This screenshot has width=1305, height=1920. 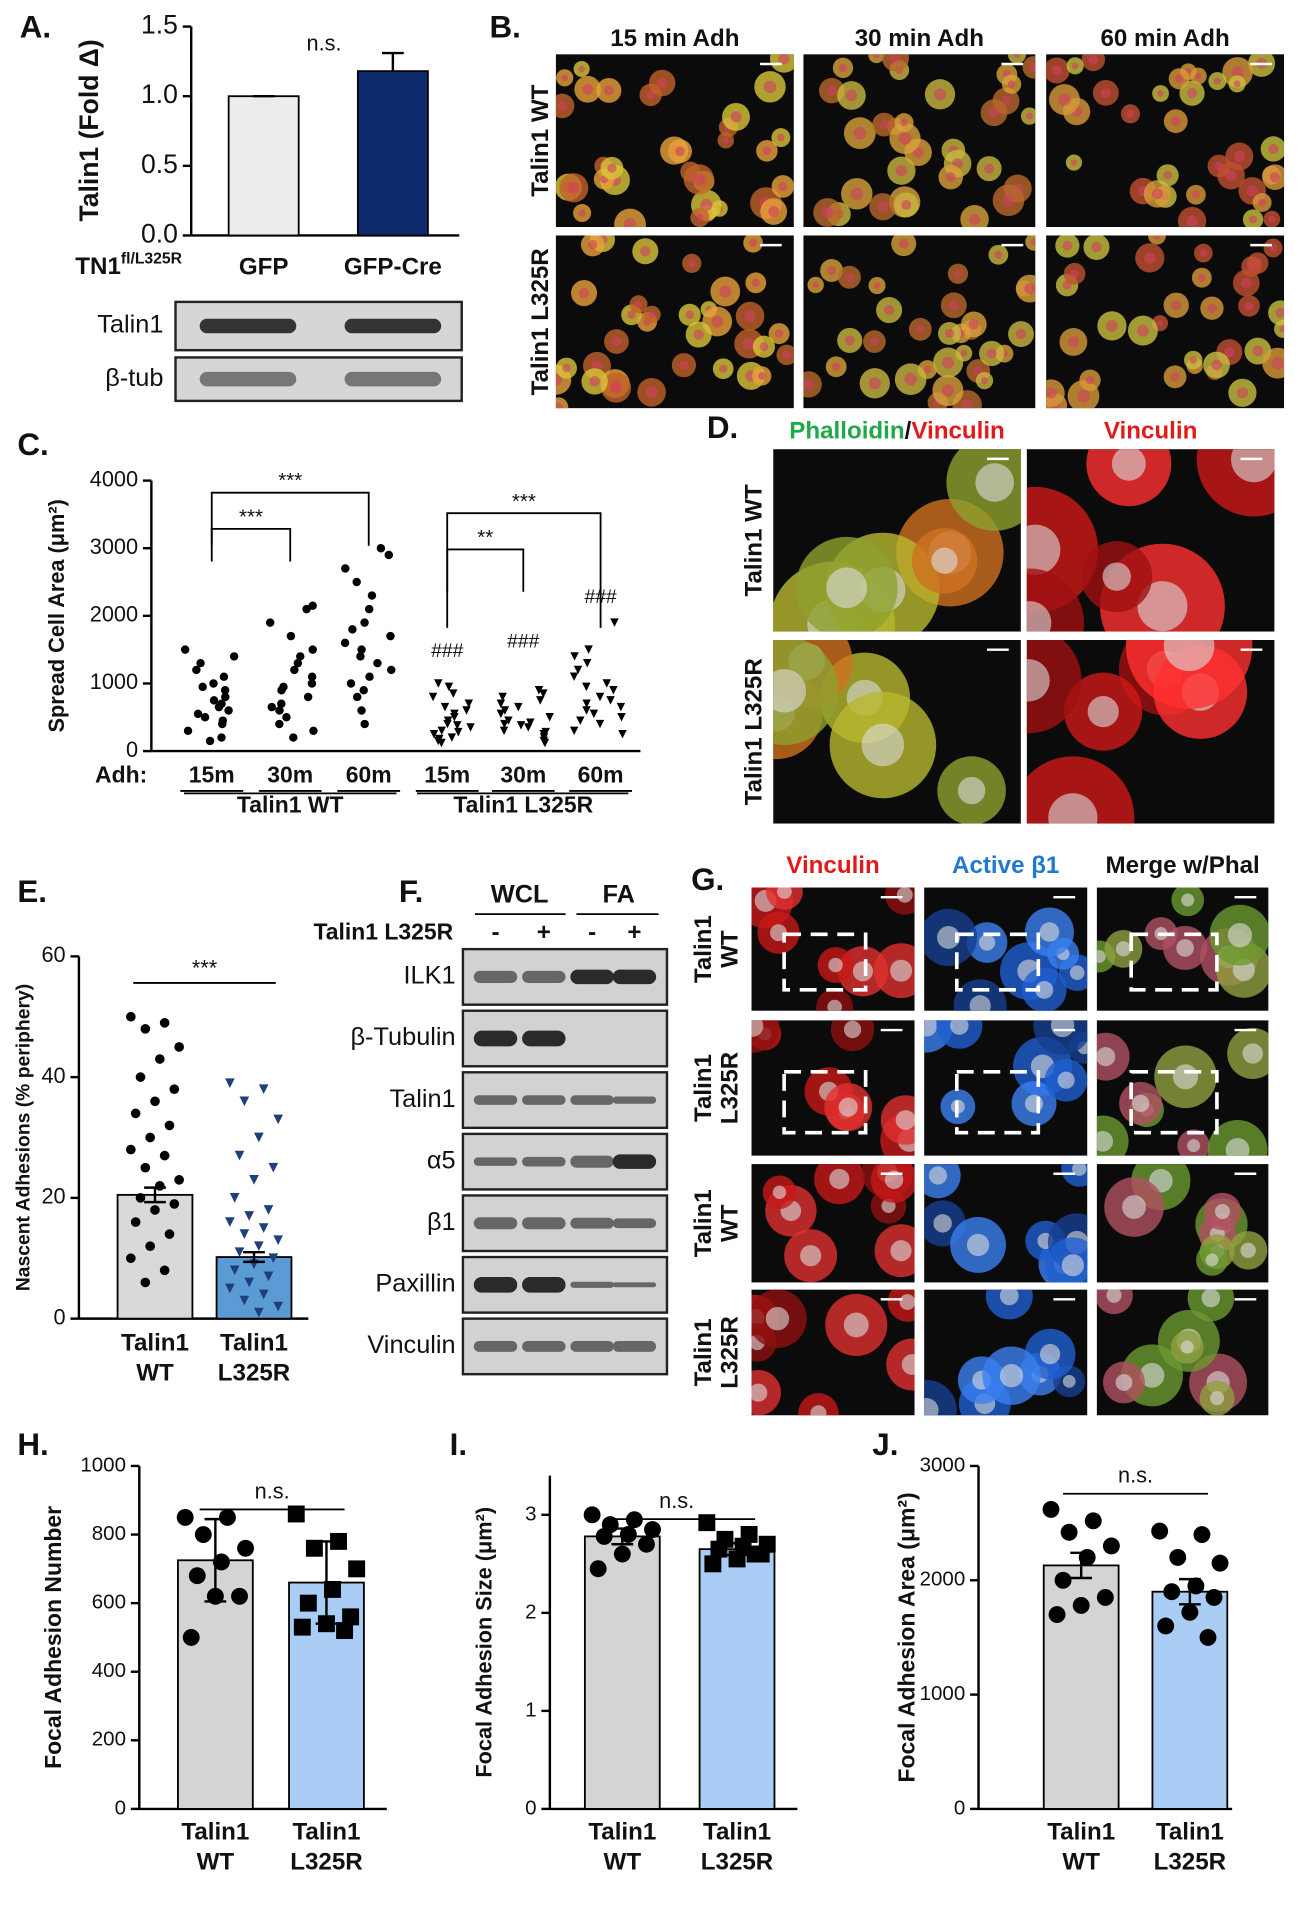 What do you see at coordinates (326, 1862) in the screenshot?
I see `x-tick-label: L325R` at bounding box center [326, 1862].